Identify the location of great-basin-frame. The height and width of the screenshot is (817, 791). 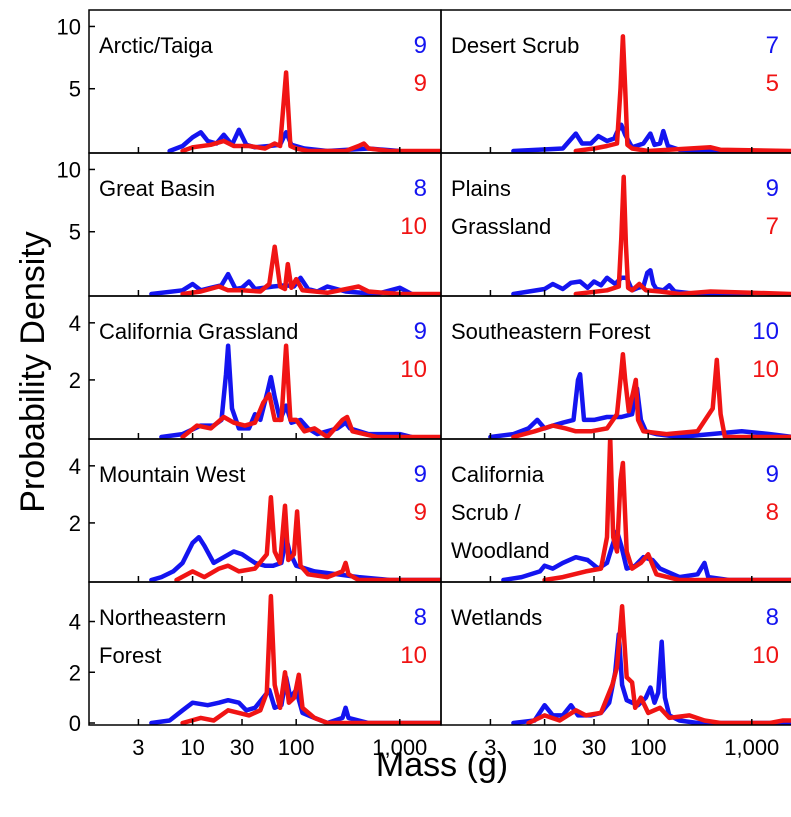
(265, 224).